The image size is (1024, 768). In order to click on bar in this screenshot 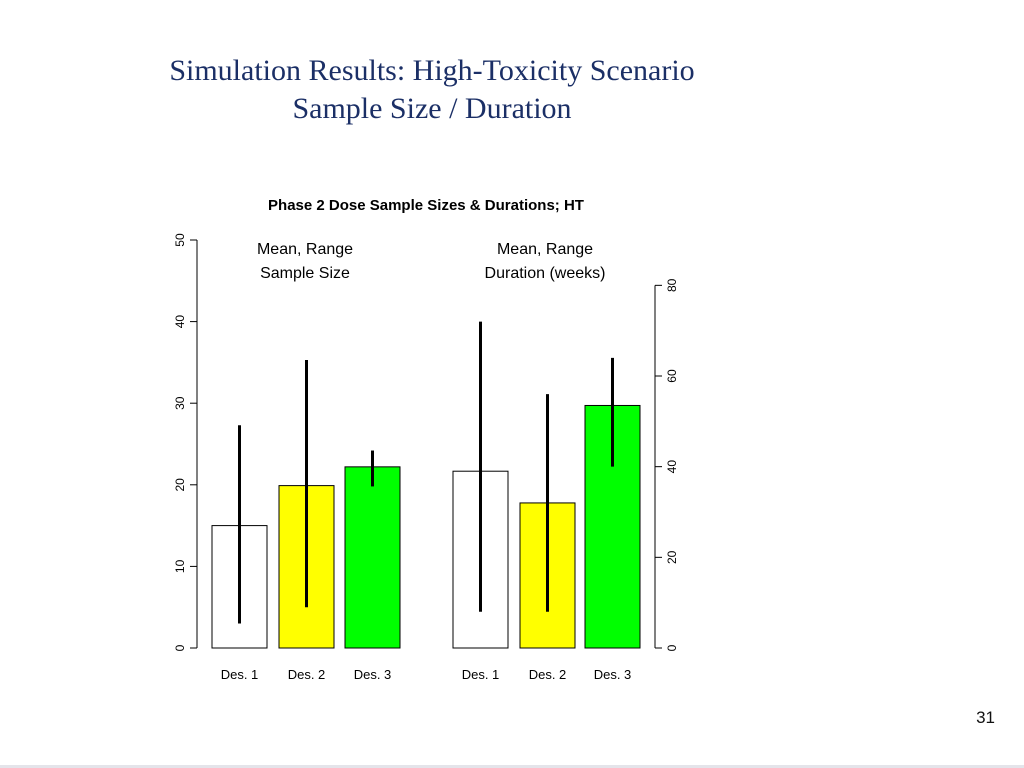, I will do `click(372, 557)`.